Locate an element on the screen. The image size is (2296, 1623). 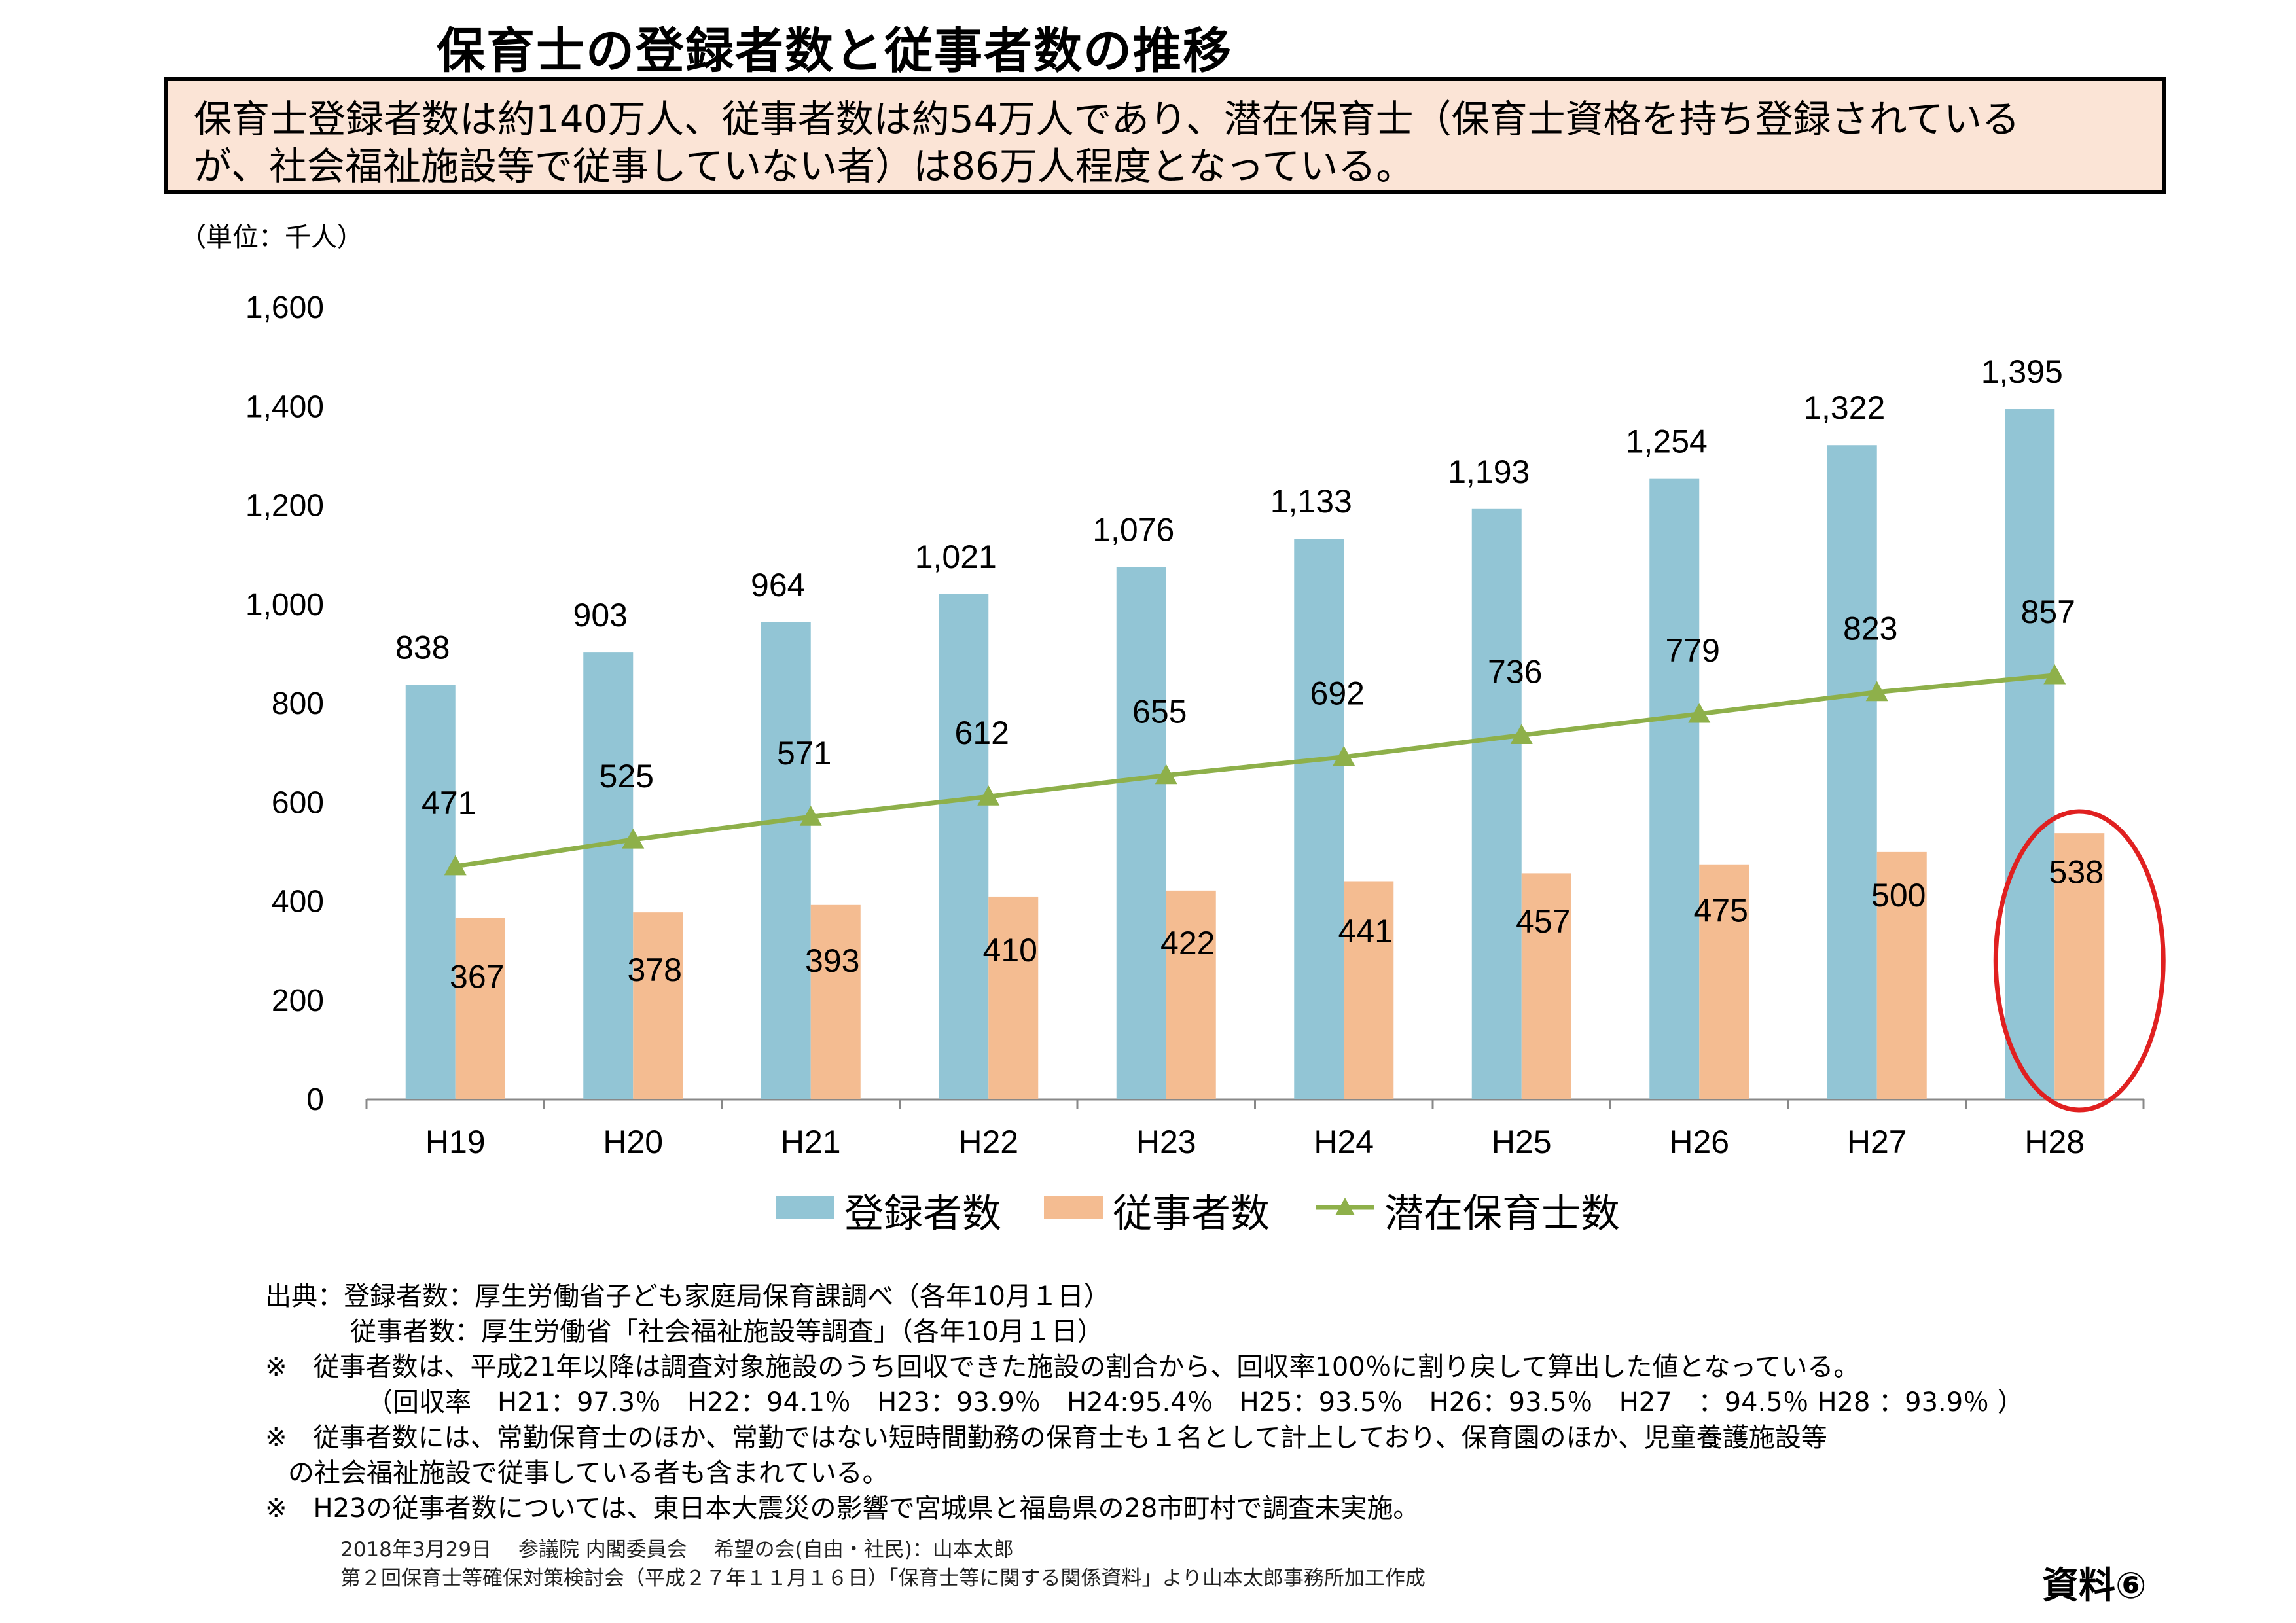
line-series is located at coordinates (1255, 770).